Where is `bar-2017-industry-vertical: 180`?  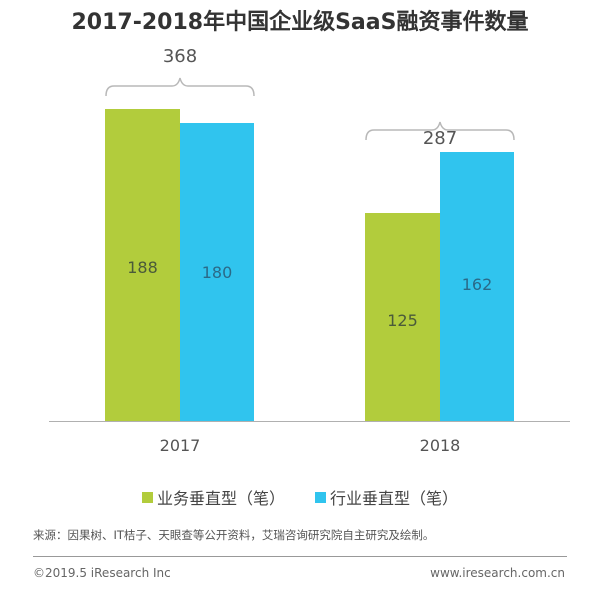 bar-2017-industry-vertical: 180 is located at coordinates (217, 272).